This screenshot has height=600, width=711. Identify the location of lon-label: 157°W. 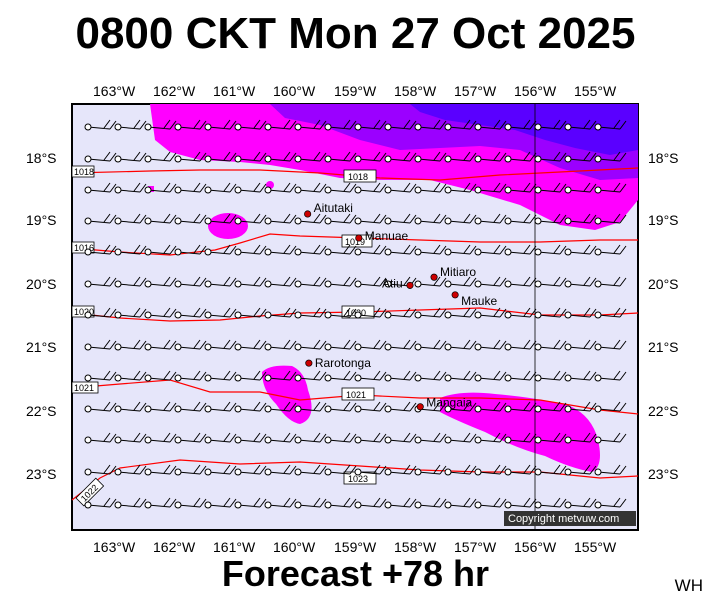
(475, 547).